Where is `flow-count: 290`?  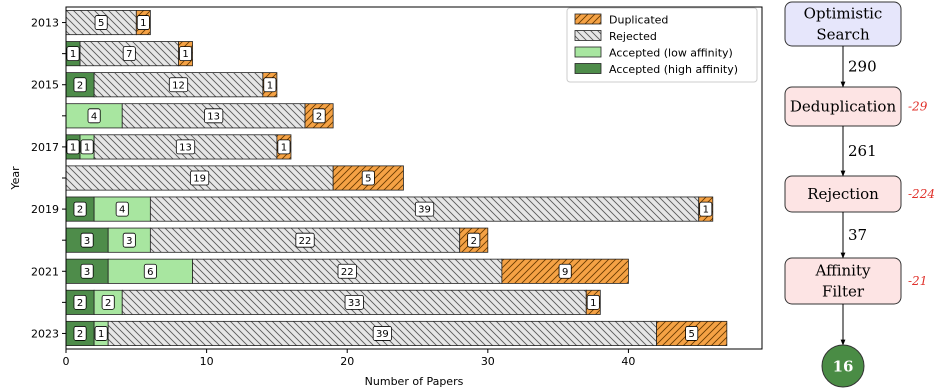
flow-count: 290 is located at coordinates (862, 67).